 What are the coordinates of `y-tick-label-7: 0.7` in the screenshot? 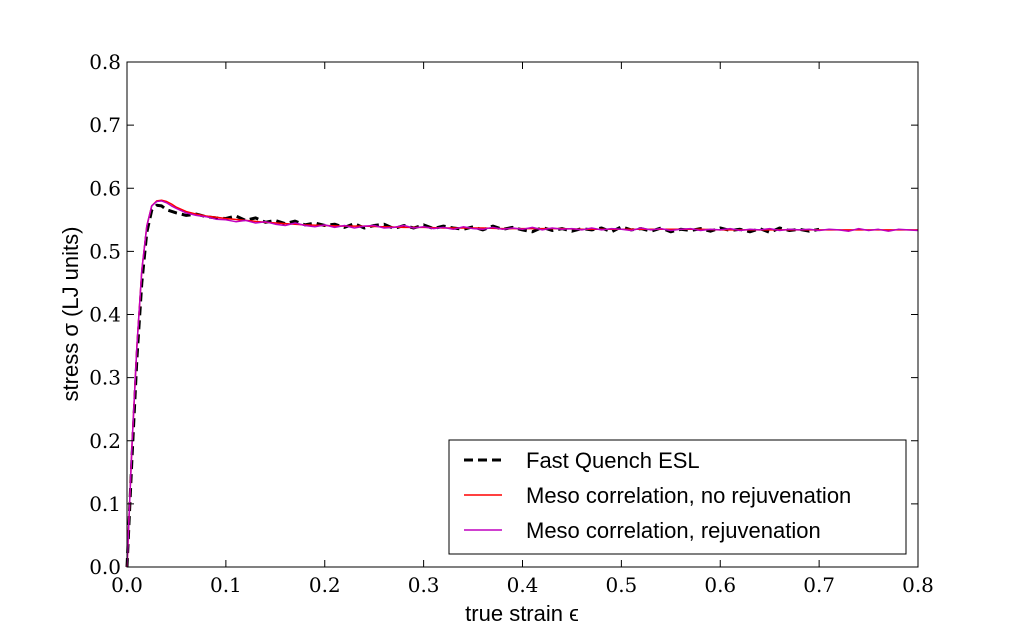 It's located at (105, 125).